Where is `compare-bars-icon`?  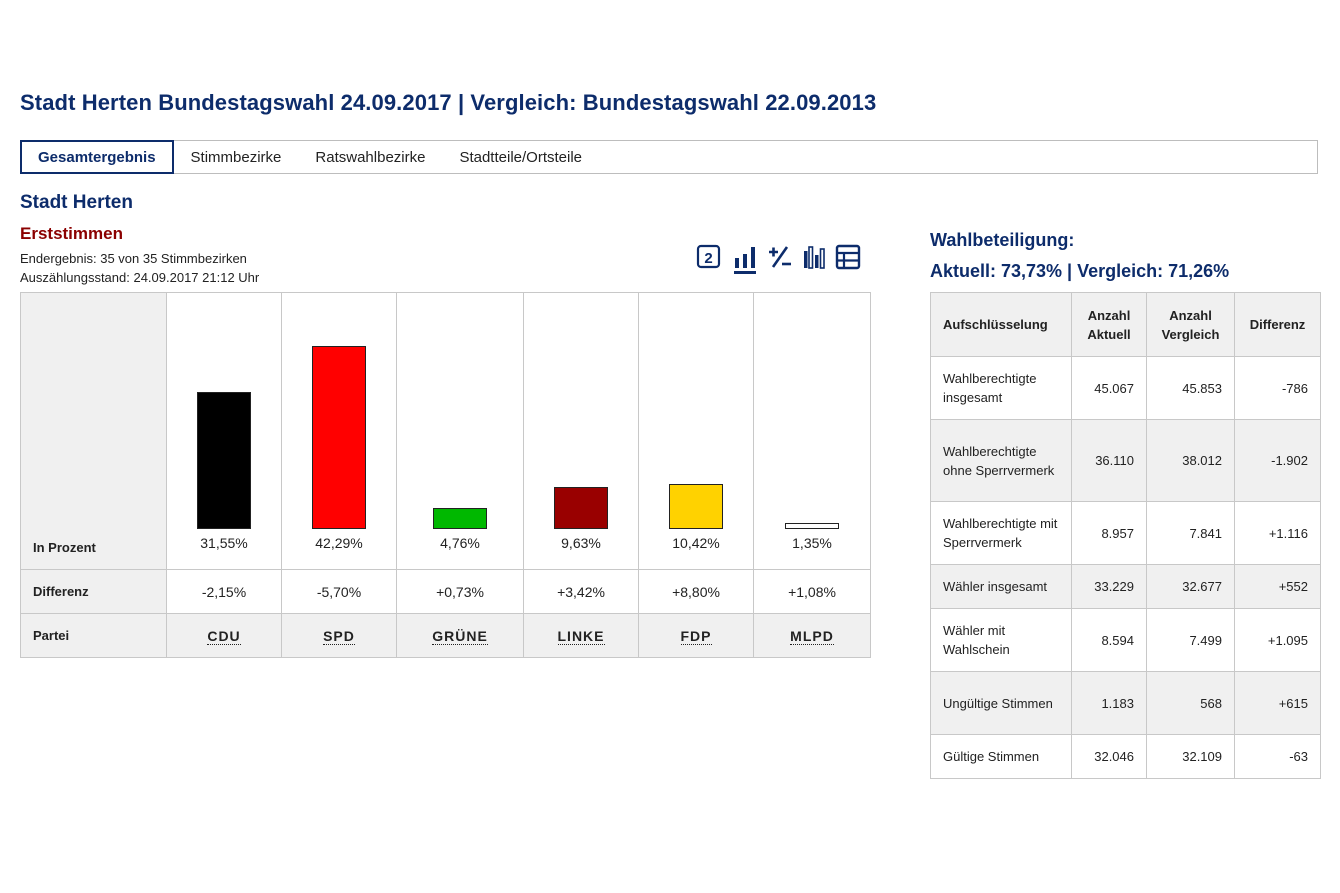
compare-bars-icon is located at coordinates (815, 257).